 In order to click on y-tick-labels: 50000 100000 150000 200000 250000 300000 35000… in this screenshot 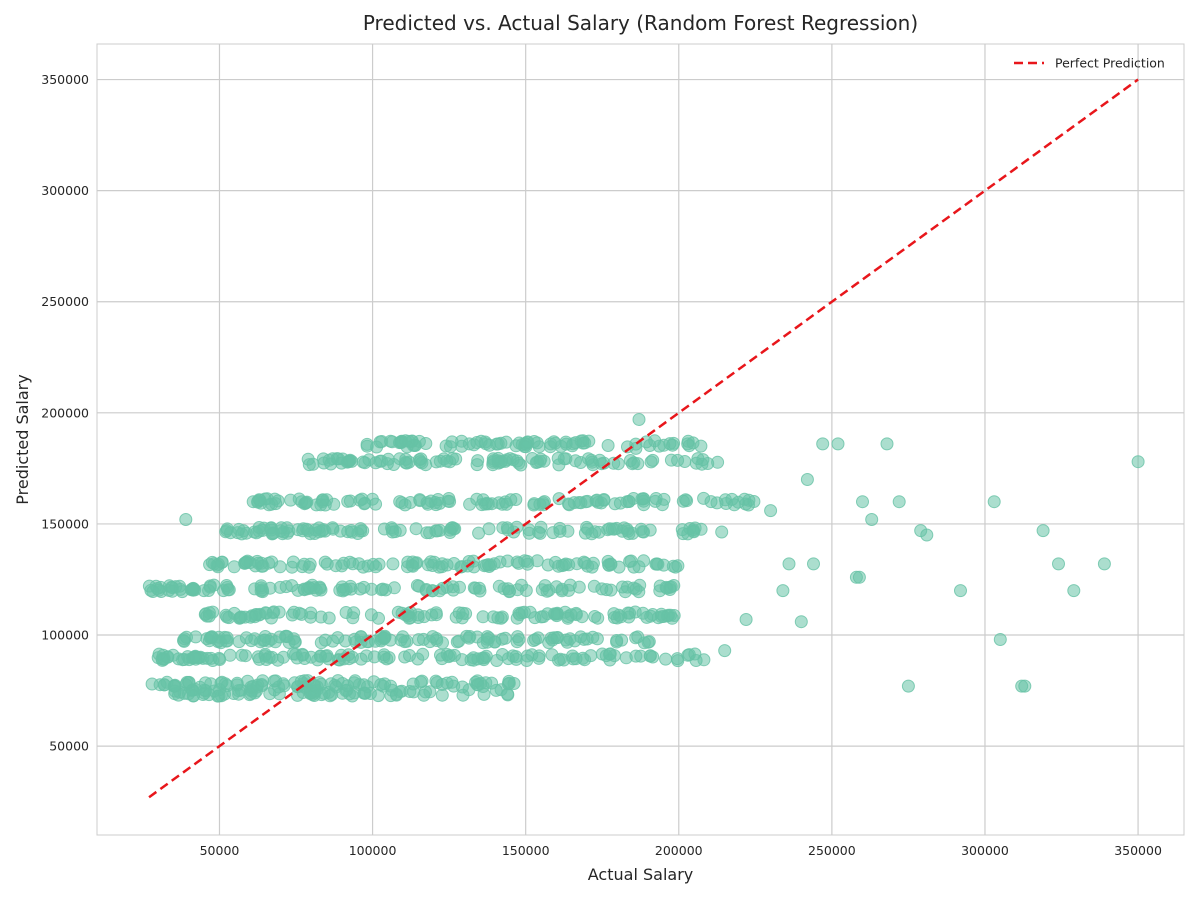, I will do `click(65, 413)`.